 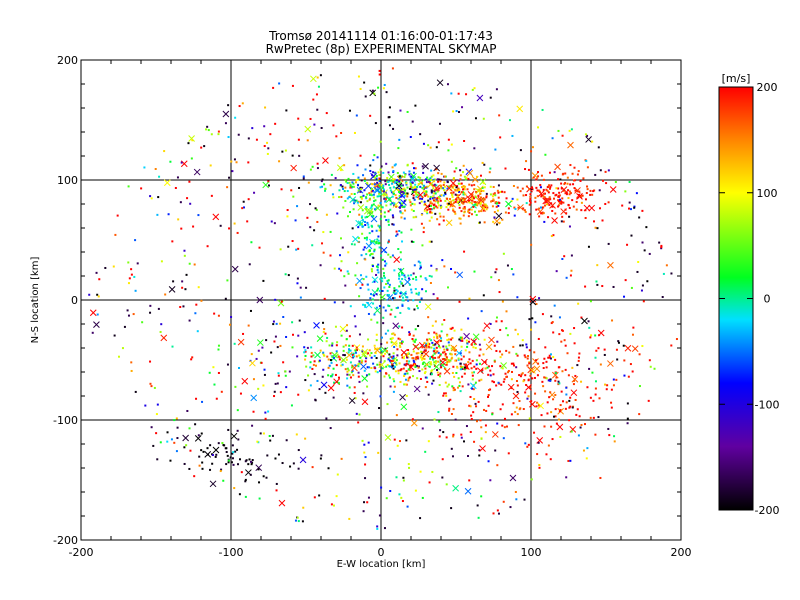 What do you see at coordinates (681, 552) in the screenshot?
I see `x-tick-label: 200` at bounding box center [681, 552].